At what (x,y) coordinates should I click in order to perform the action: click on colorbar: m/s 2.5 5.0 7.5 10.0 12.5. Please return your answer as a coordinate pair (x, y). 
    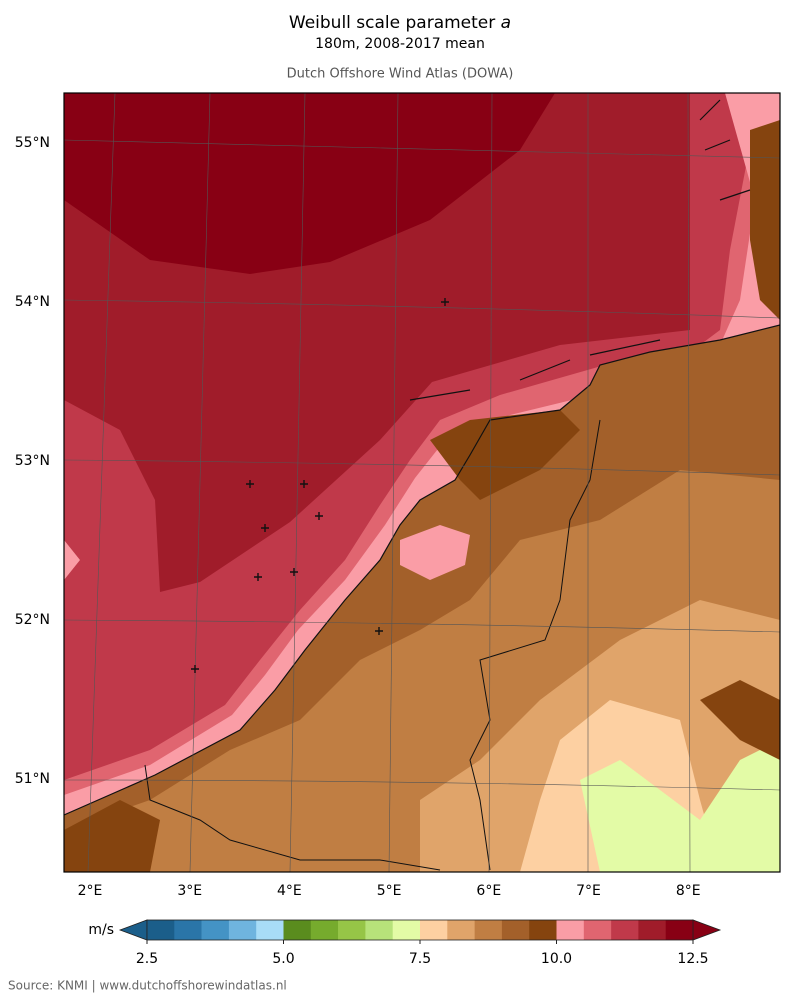
    Looking at the image, I should click on (405, 943).